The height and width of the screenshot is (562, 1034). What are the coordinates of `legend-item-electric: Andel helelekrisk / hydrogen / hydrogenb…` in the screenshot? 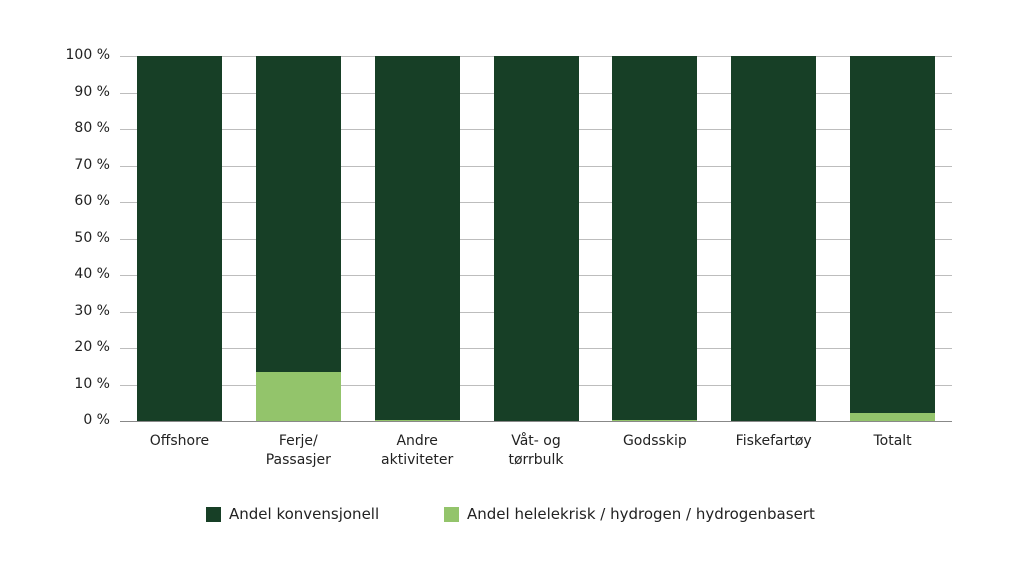 It's located at (629, 514).